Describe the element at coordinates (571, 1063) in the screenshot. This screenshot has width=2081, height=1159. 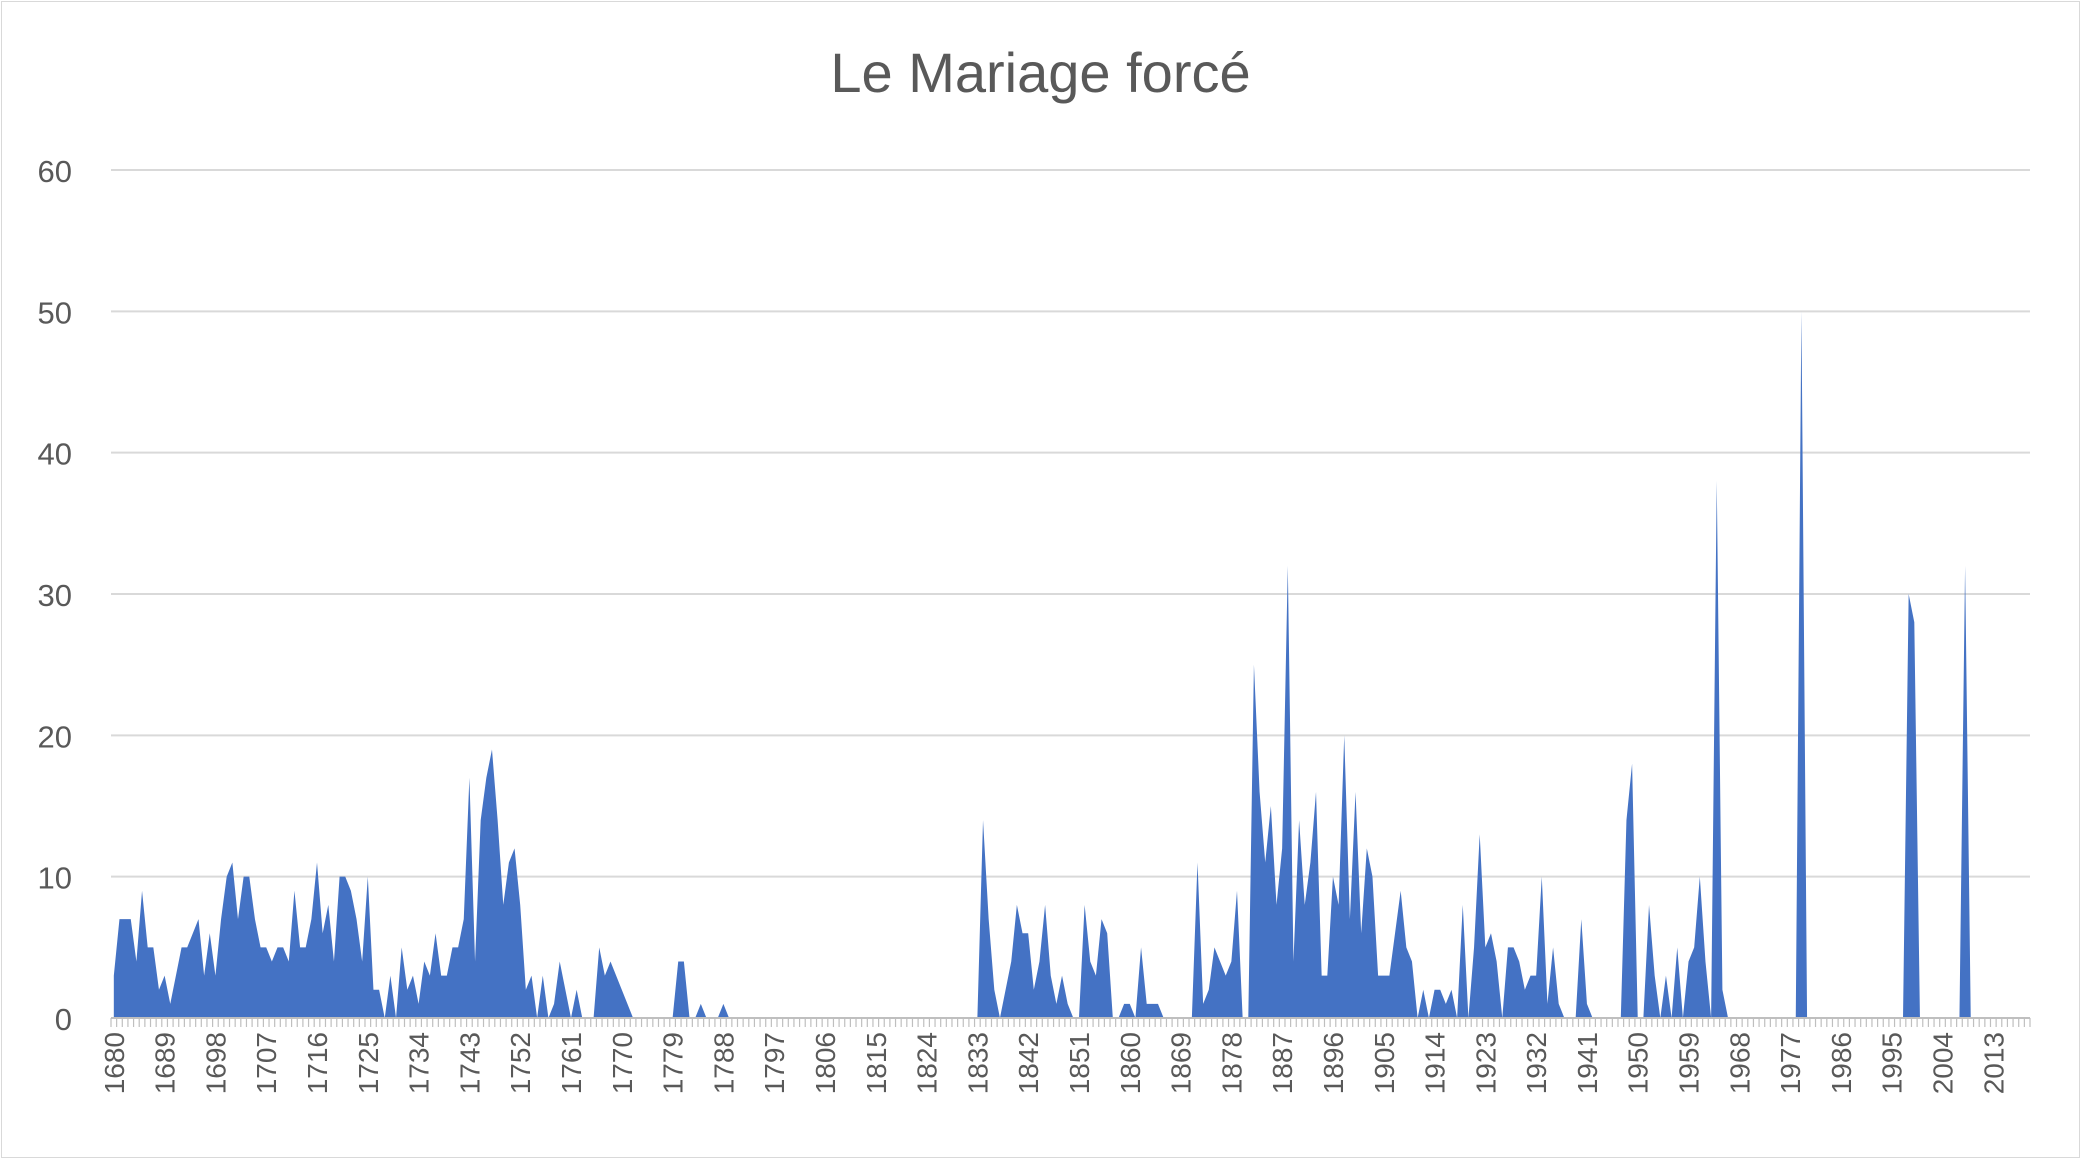
I see `x-tick-label: 1761` at that location.